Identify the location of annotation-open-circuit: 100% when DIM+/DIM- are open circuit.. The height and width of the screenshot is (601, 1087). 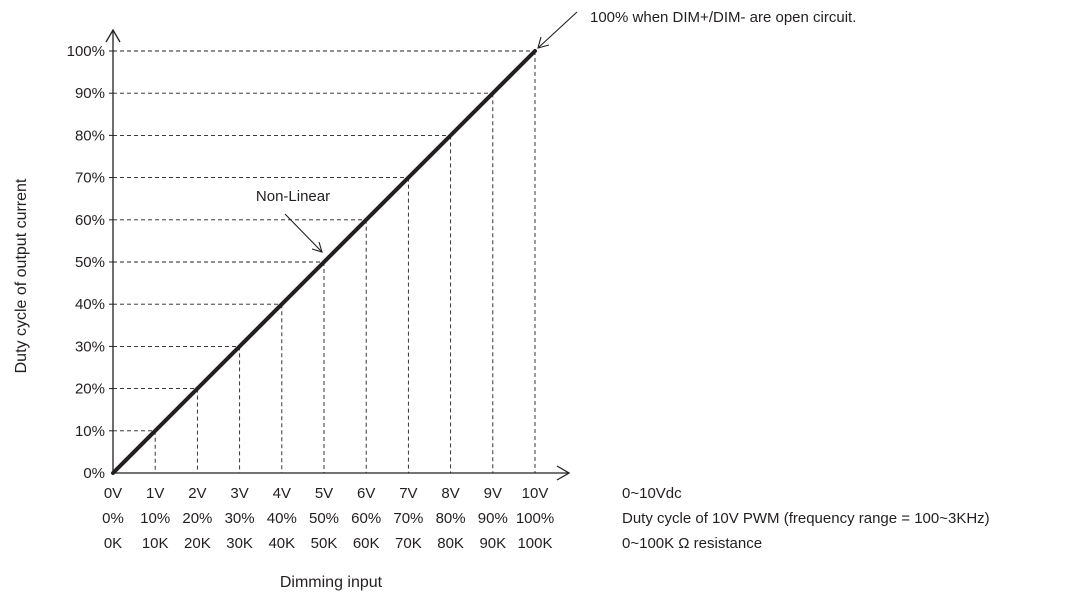
(723, 17).